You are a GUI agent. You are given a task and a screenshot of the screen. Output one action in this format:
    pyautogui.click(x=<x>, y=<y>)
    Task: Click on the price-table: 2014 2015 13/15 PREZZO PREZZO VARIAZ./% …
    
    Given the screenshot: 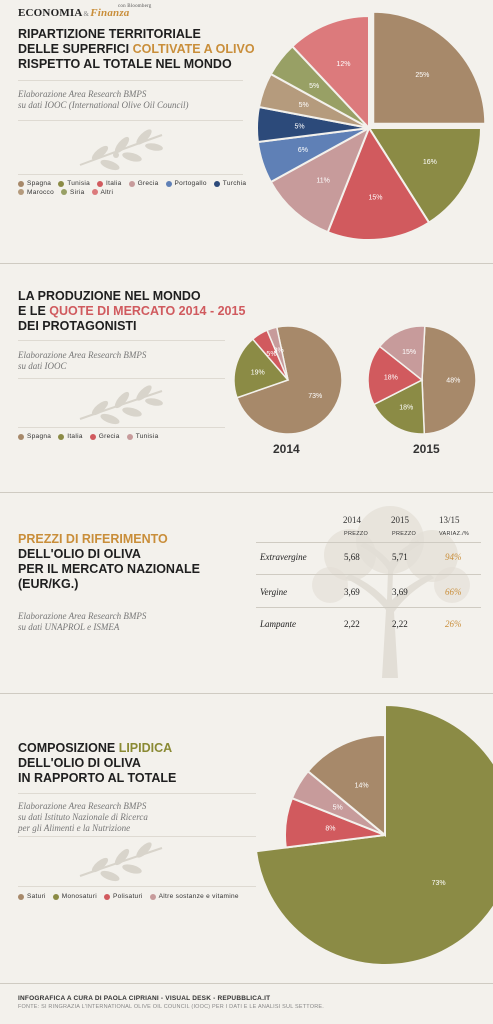 What is the action you would take?
    pyautogui.click(x=365, y=575)
    